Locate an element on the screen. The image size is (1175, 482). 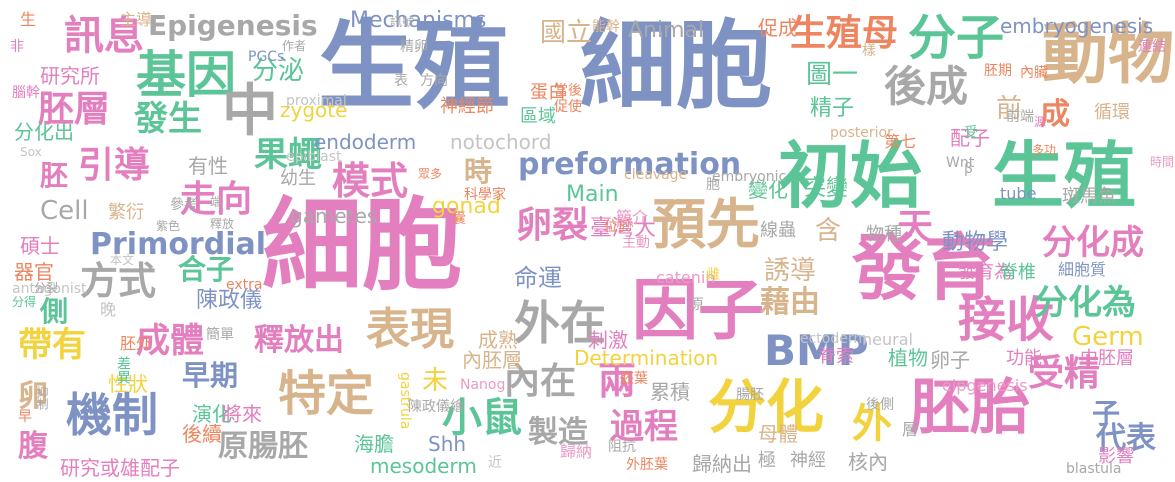
word-101: 刺激 is located at coordinates (608, 340).